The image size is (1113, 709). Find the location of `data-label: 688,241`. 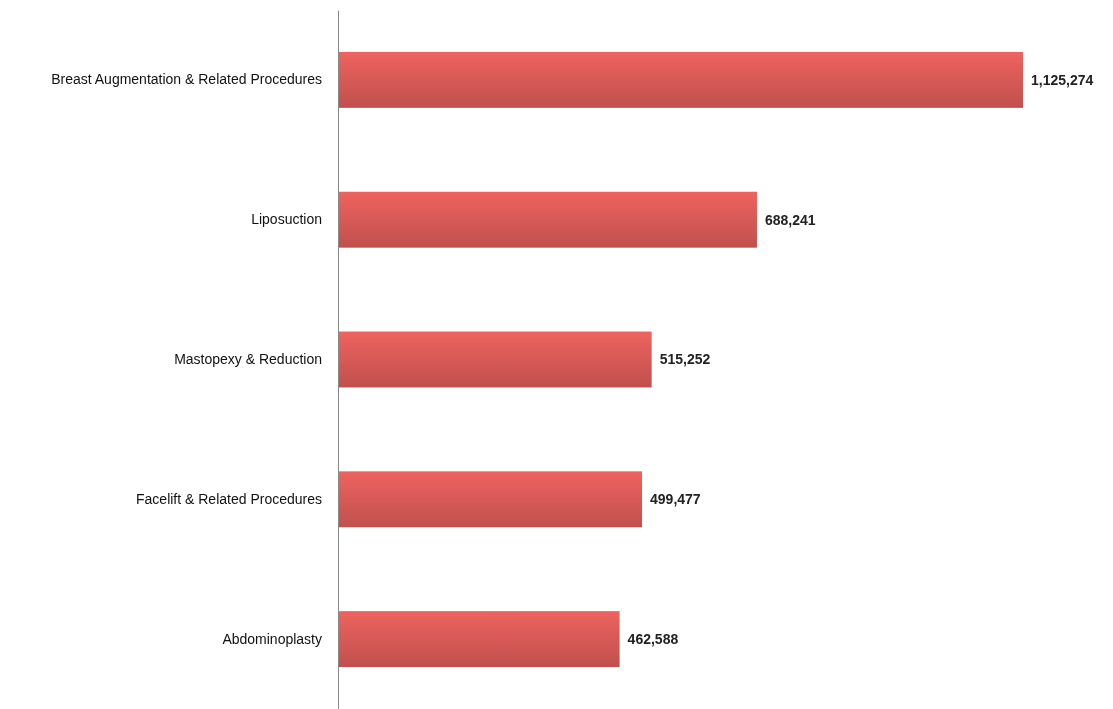

data-label: 688,241 is located at coordinates (790, 219).